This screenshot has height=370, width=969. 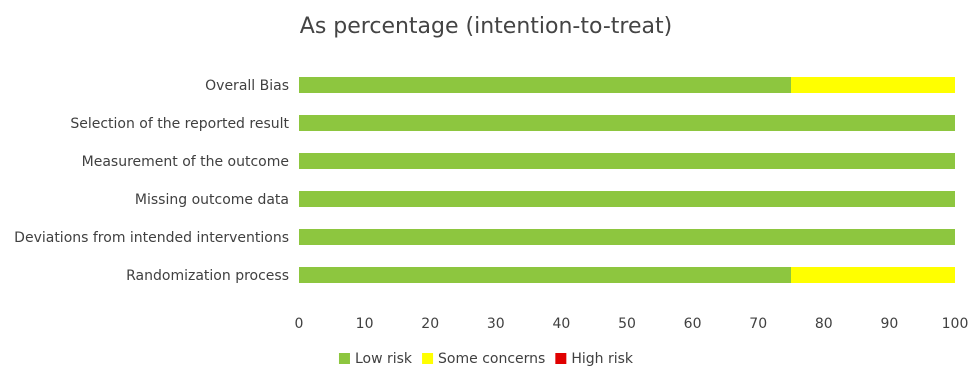 I want to click on legend-label-low-risk: Low risk, so click(x=384, y=359).